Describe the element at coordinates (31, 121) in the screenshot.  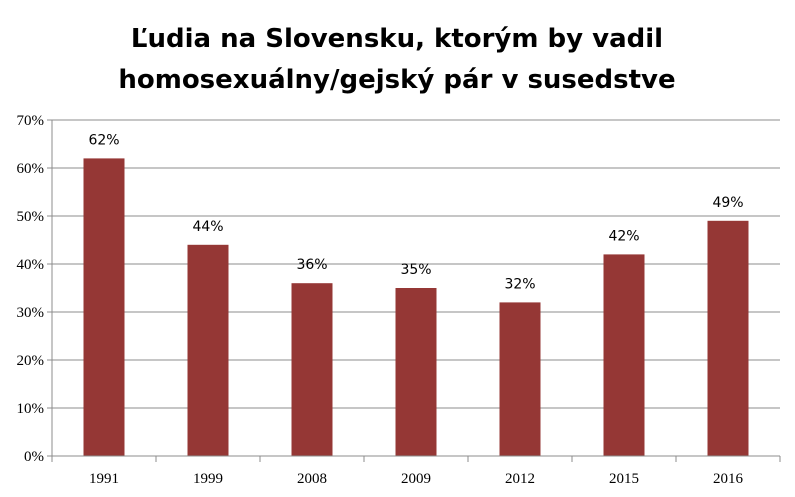
I see `y-tick-label: 70%` at that location.